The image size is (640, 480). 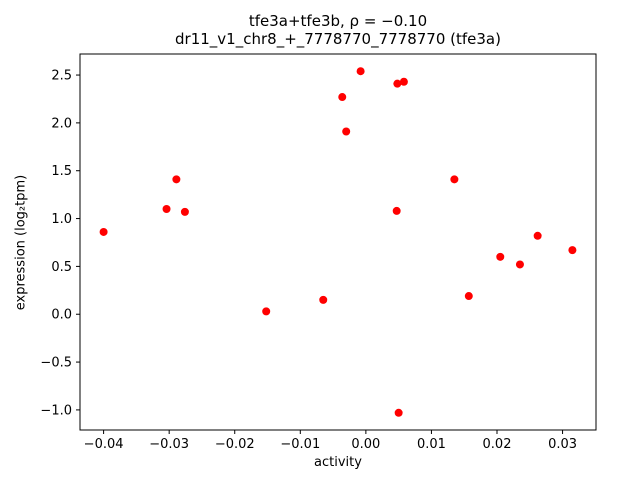 What do you see at coordinates (497, 444) in the screenshot?
I see `x-tick-label: 0.02` at bounding box center [497, 444].